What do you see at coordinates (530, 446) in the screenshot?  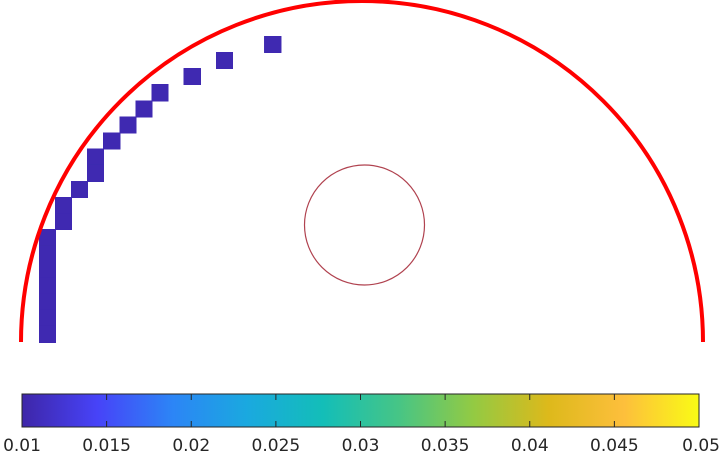 I see `colorbar-tick-label: 0.04` at bounding box center [530, 446].